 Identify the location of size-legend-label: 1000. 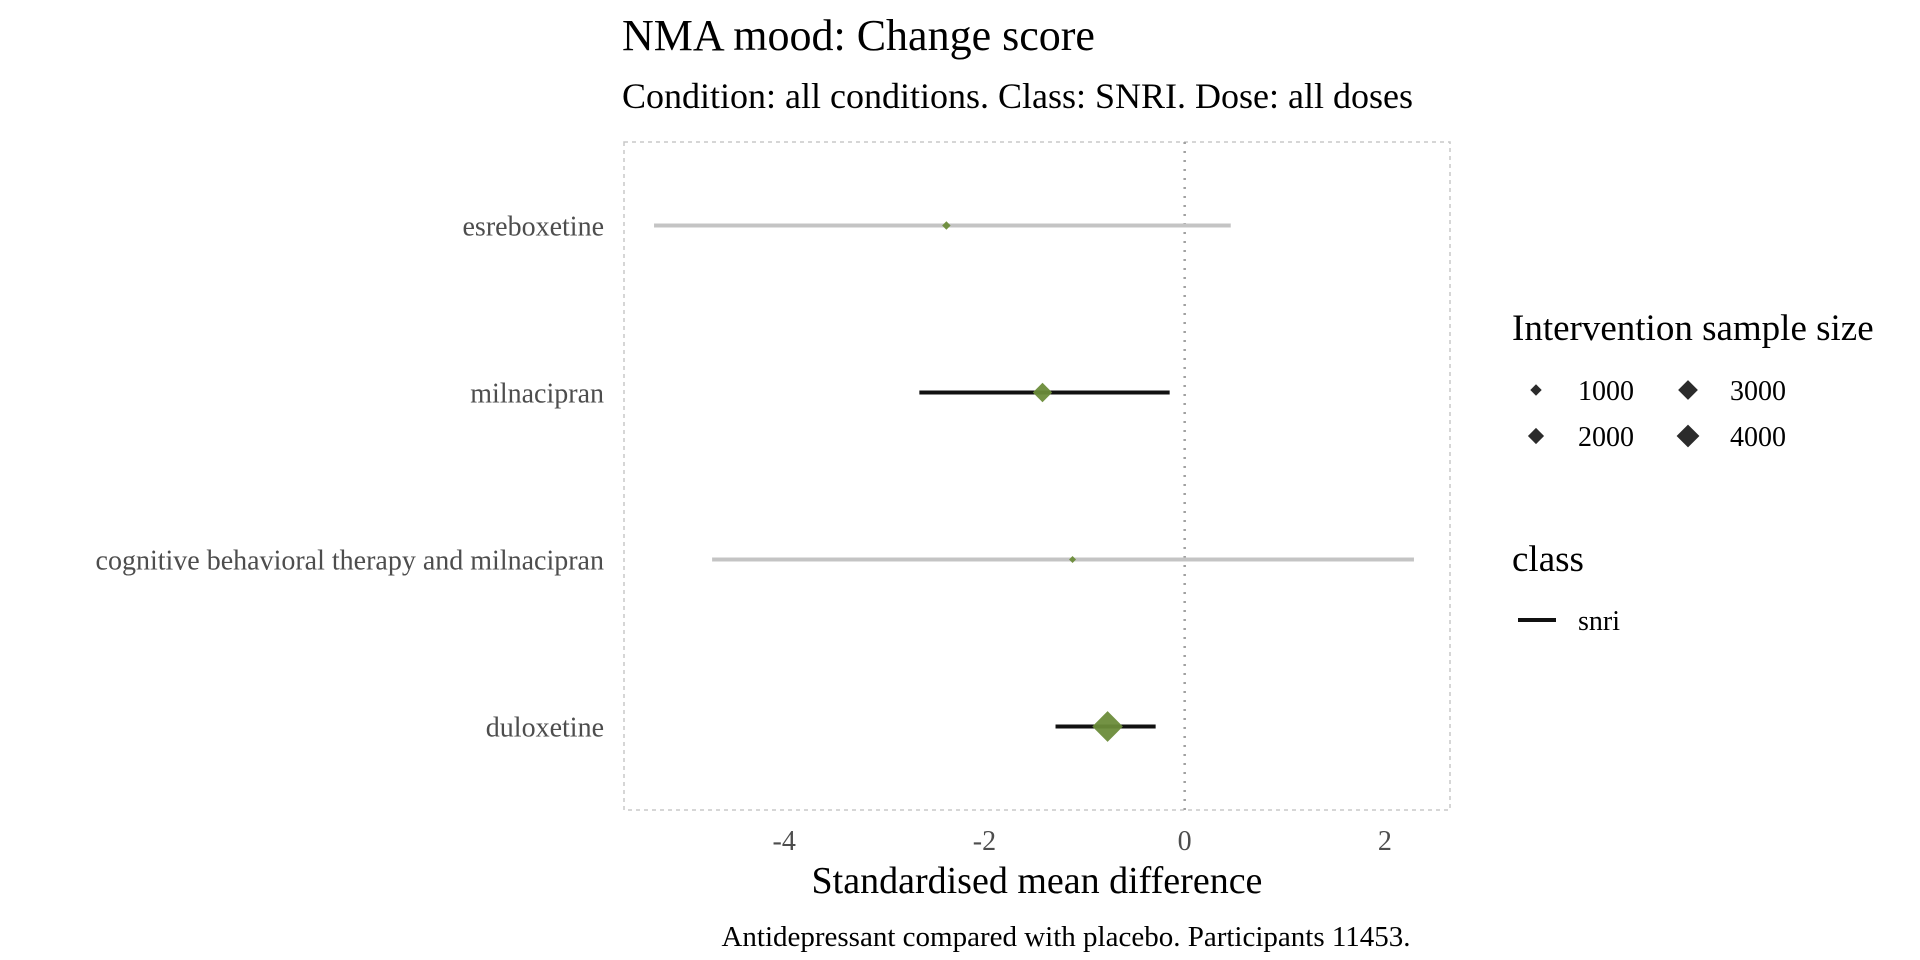
(1606, 391).